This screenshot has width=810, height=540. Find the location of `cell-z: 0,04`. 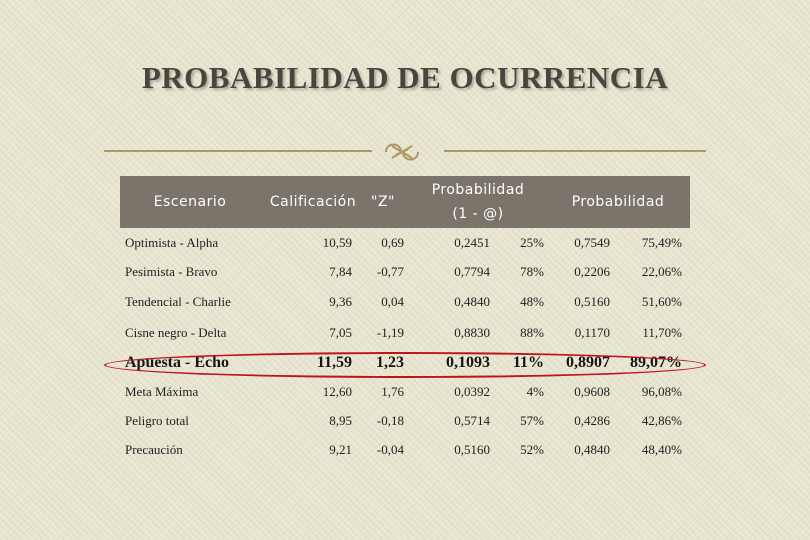

cell-z: 0,04 is located at coordinates (392, 301).